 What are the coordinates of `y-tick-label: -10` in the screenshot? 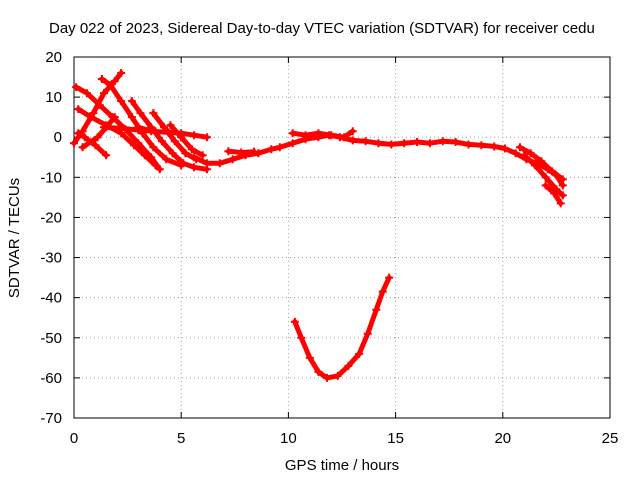 It's located at (51, 177).